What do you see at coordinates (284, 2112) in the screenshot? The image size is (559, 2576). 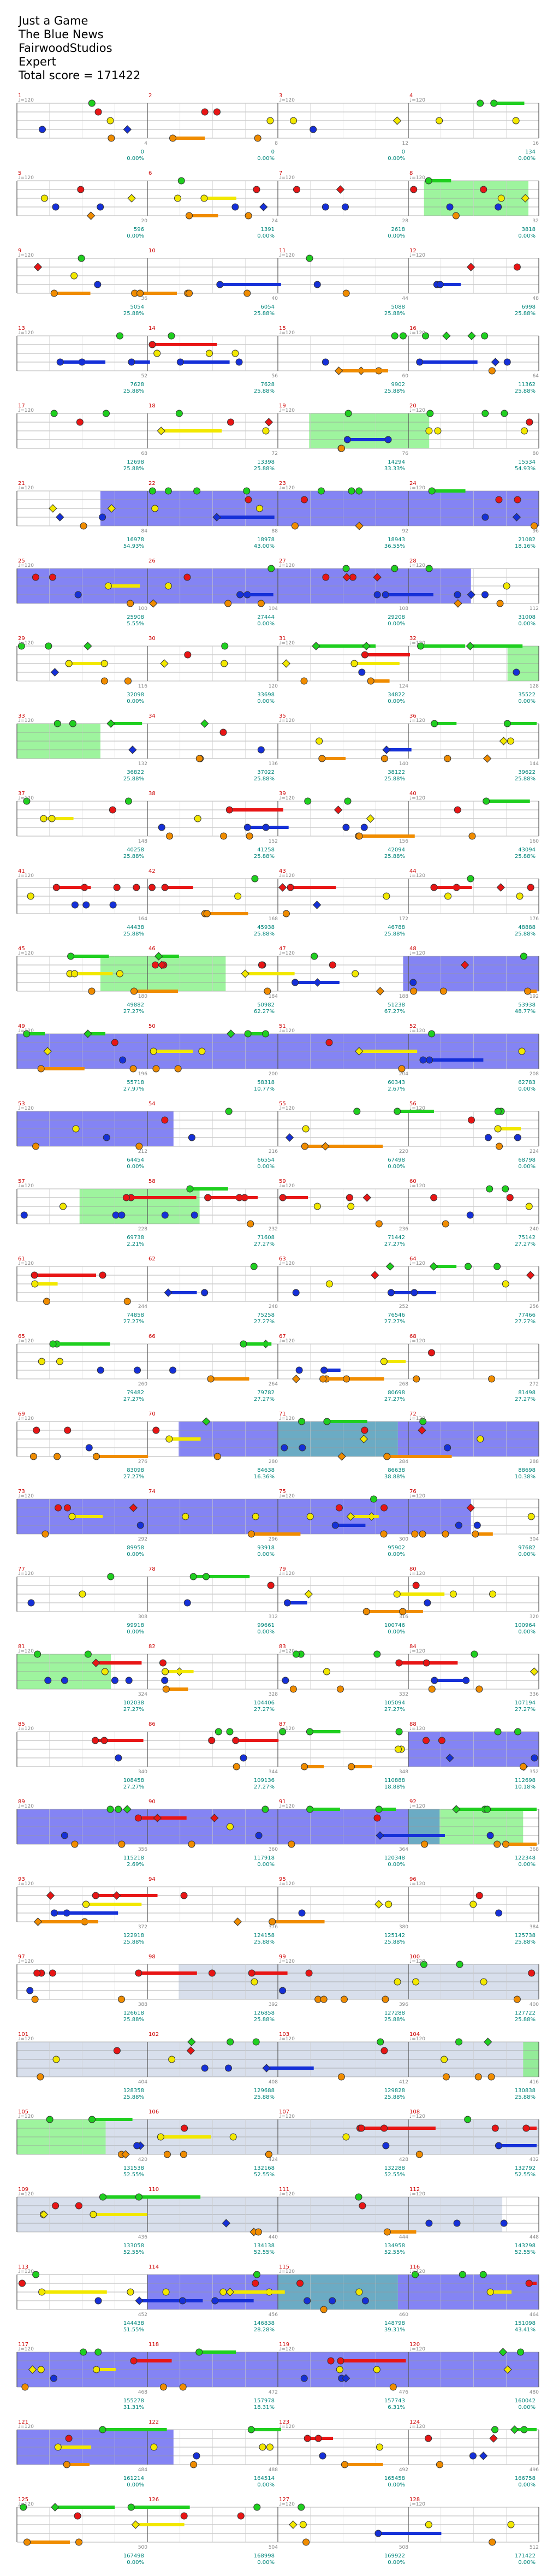 I see `measure-number: 107` at bounding box center [284, 2112].